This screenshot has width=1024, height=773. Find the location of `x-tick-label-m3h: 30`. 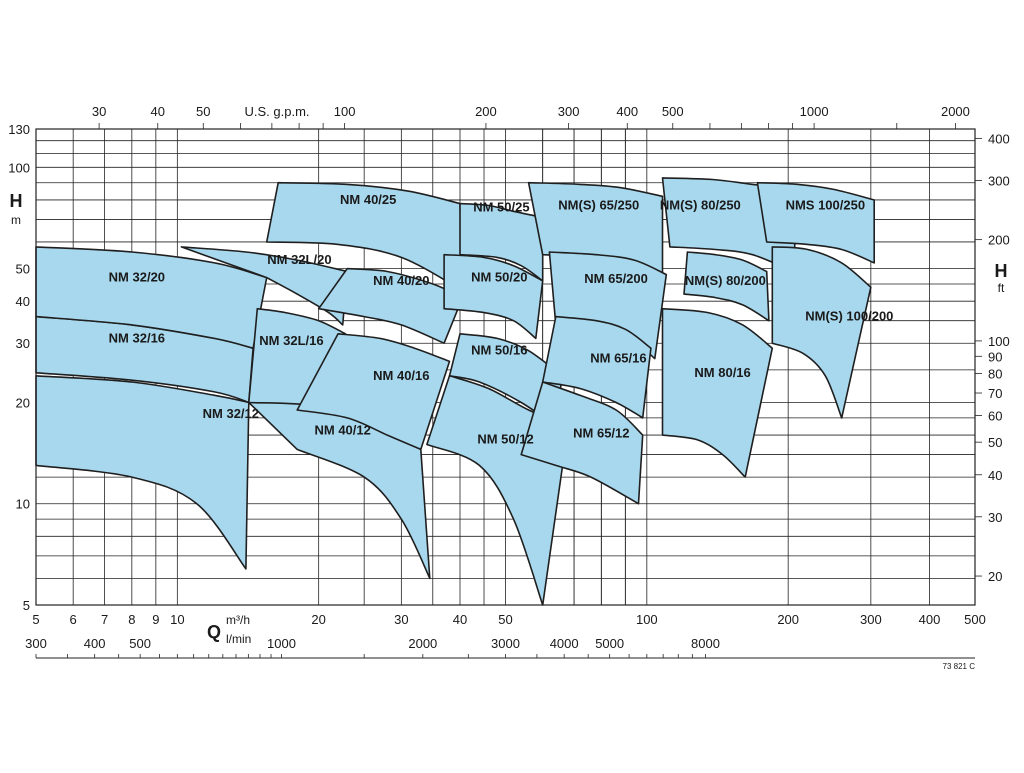

x-tick-label-m3h: 30 is located at coordinates (401, 619).